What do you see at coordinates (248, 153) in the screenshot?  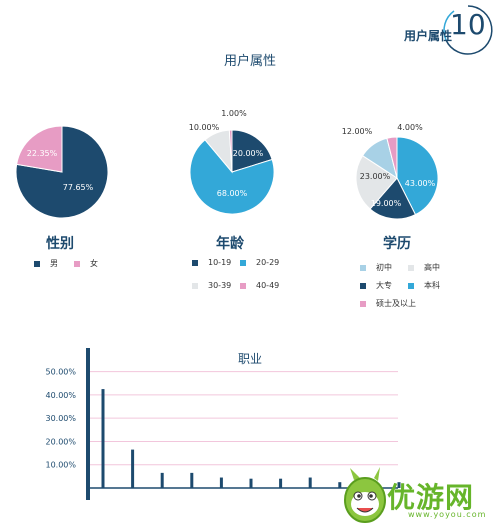 I see `pie-slice-label: 20.00%` at bounding box center [248, 153].